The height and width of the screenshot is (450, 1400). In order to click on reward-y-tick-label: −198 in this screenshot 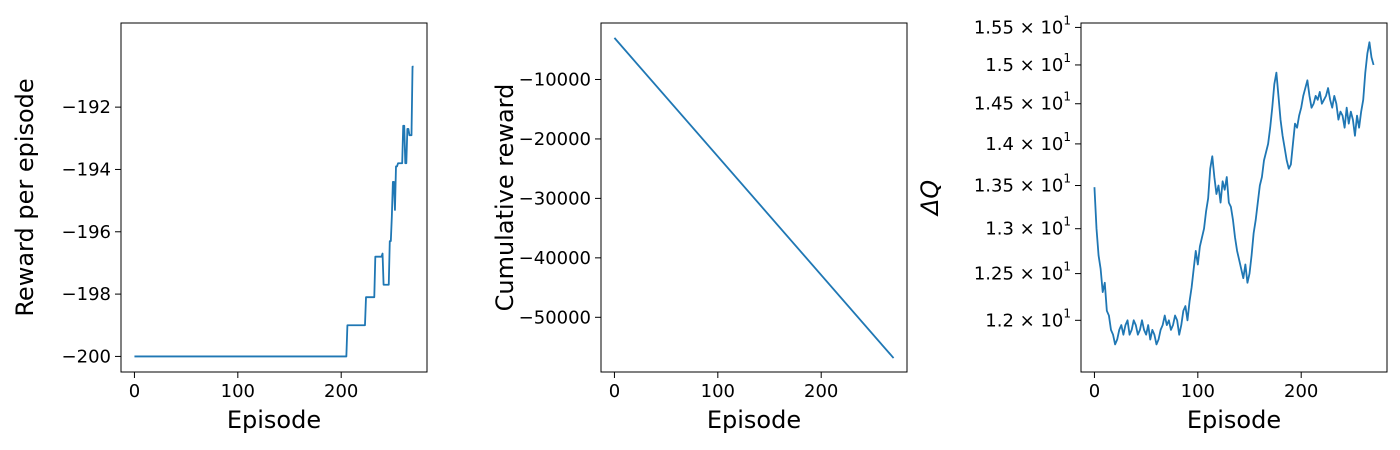, I will do `click(86, 294)`.